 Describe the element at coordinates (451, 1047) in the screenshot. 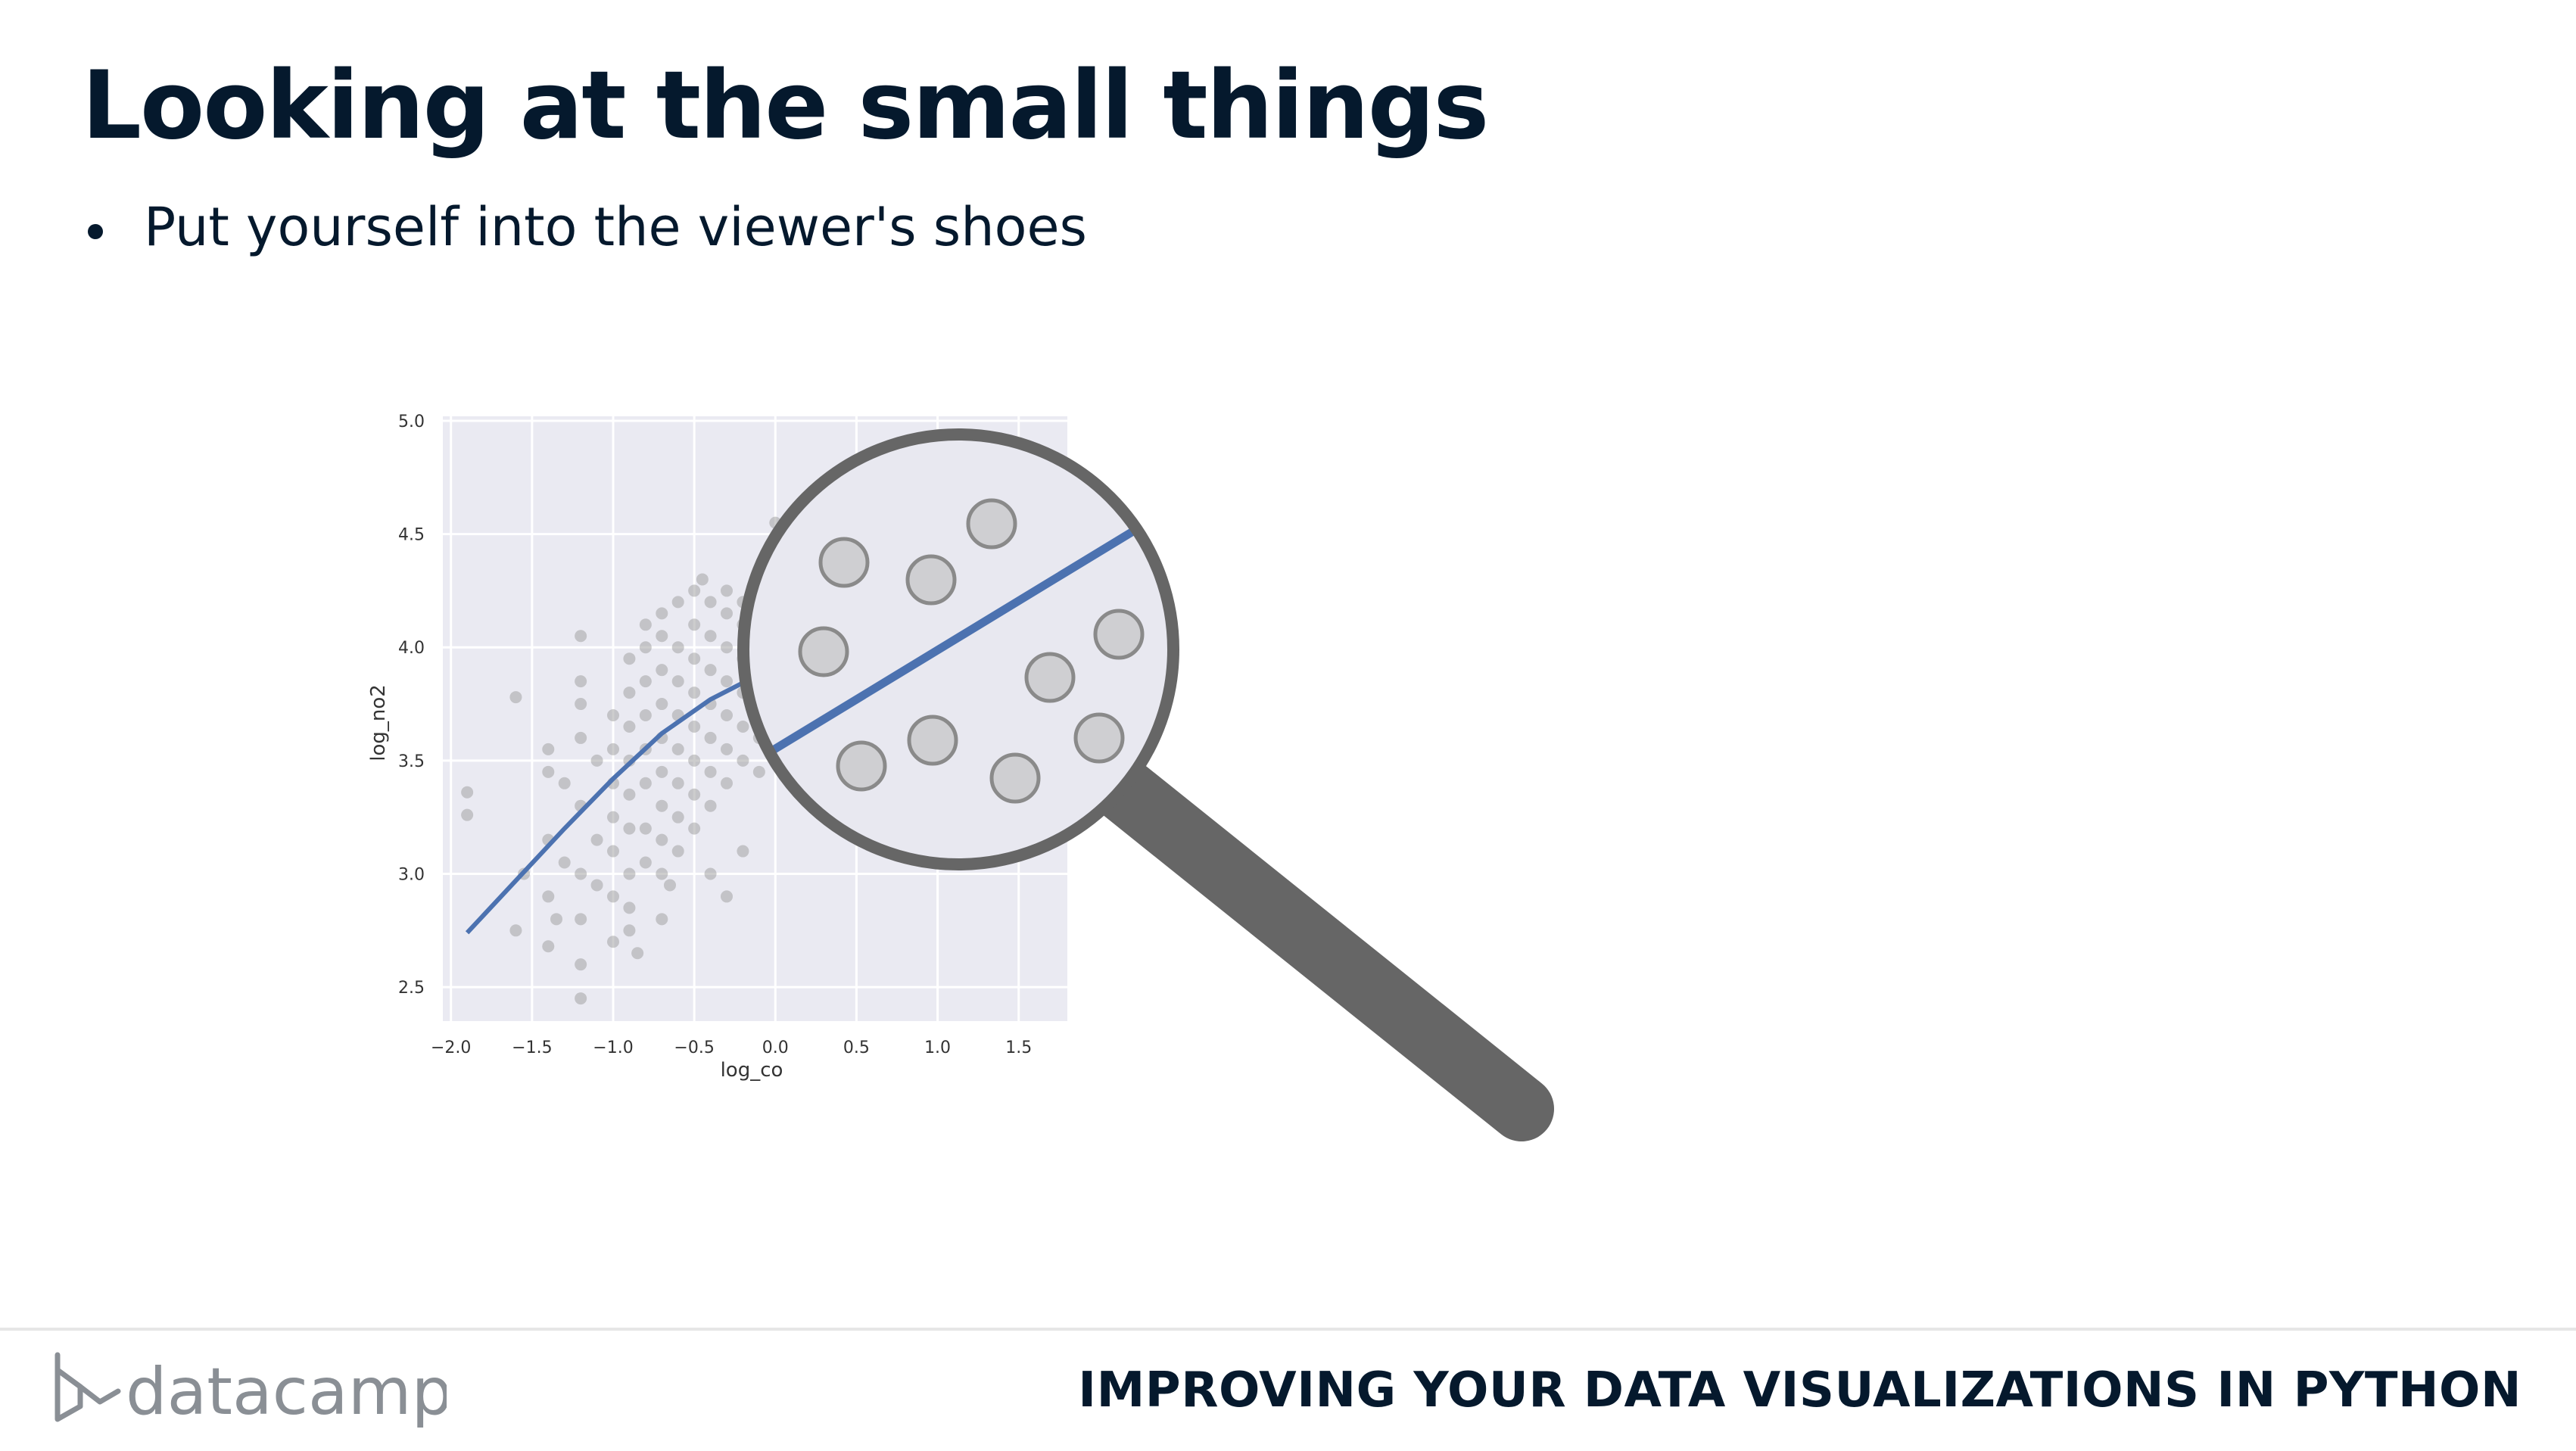

I see `x-tick-label: −2.0` at that location.